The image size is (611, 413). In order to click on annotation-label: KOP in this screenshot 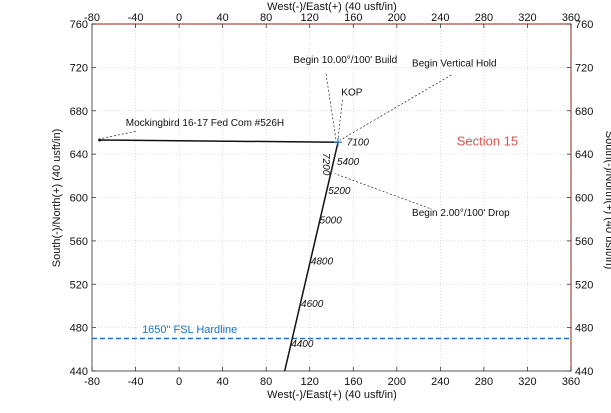, I will do `click(351, 93)`.